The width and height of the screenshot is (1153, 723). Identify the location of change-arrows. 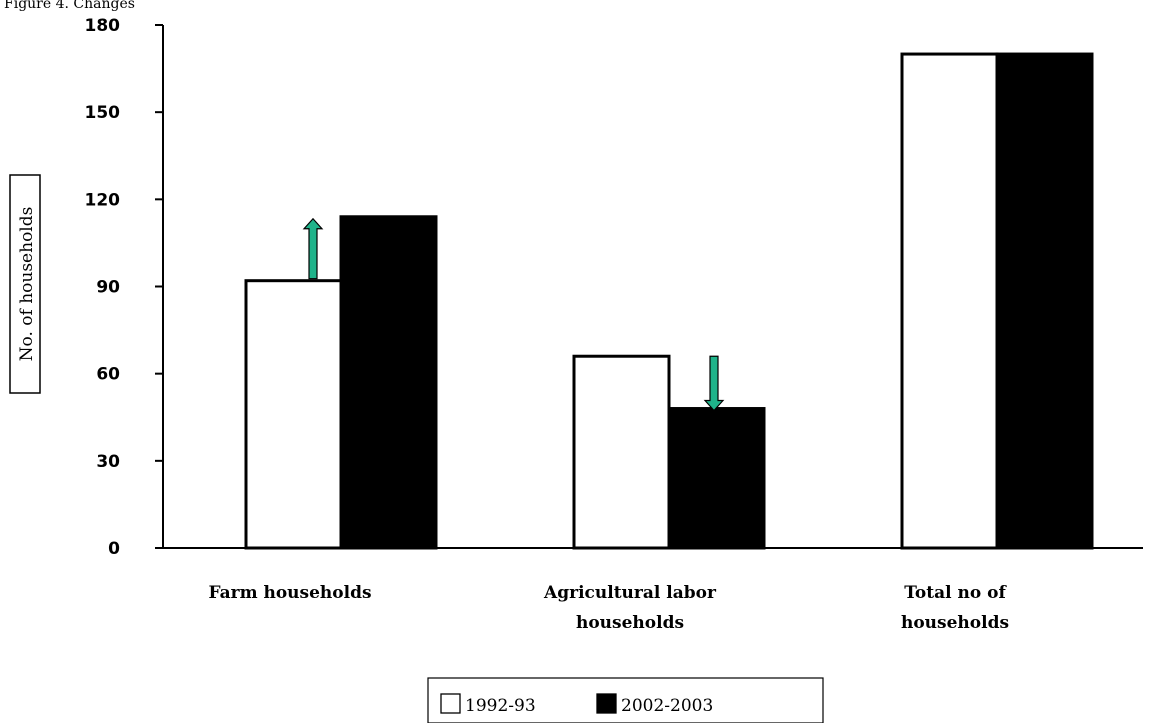
(513, 314).